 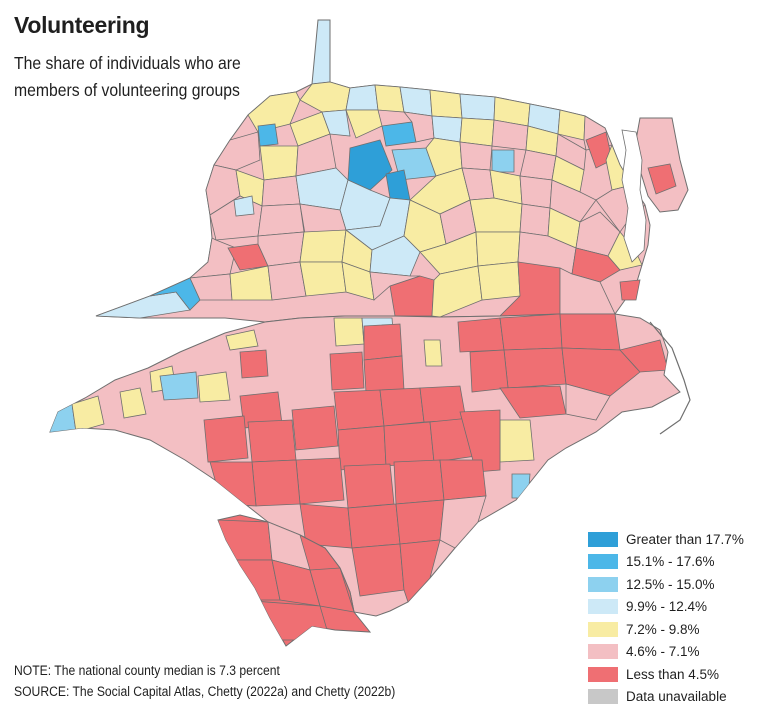 I want to click on legend-item: Data unavailable, so click(x=678, y=697).